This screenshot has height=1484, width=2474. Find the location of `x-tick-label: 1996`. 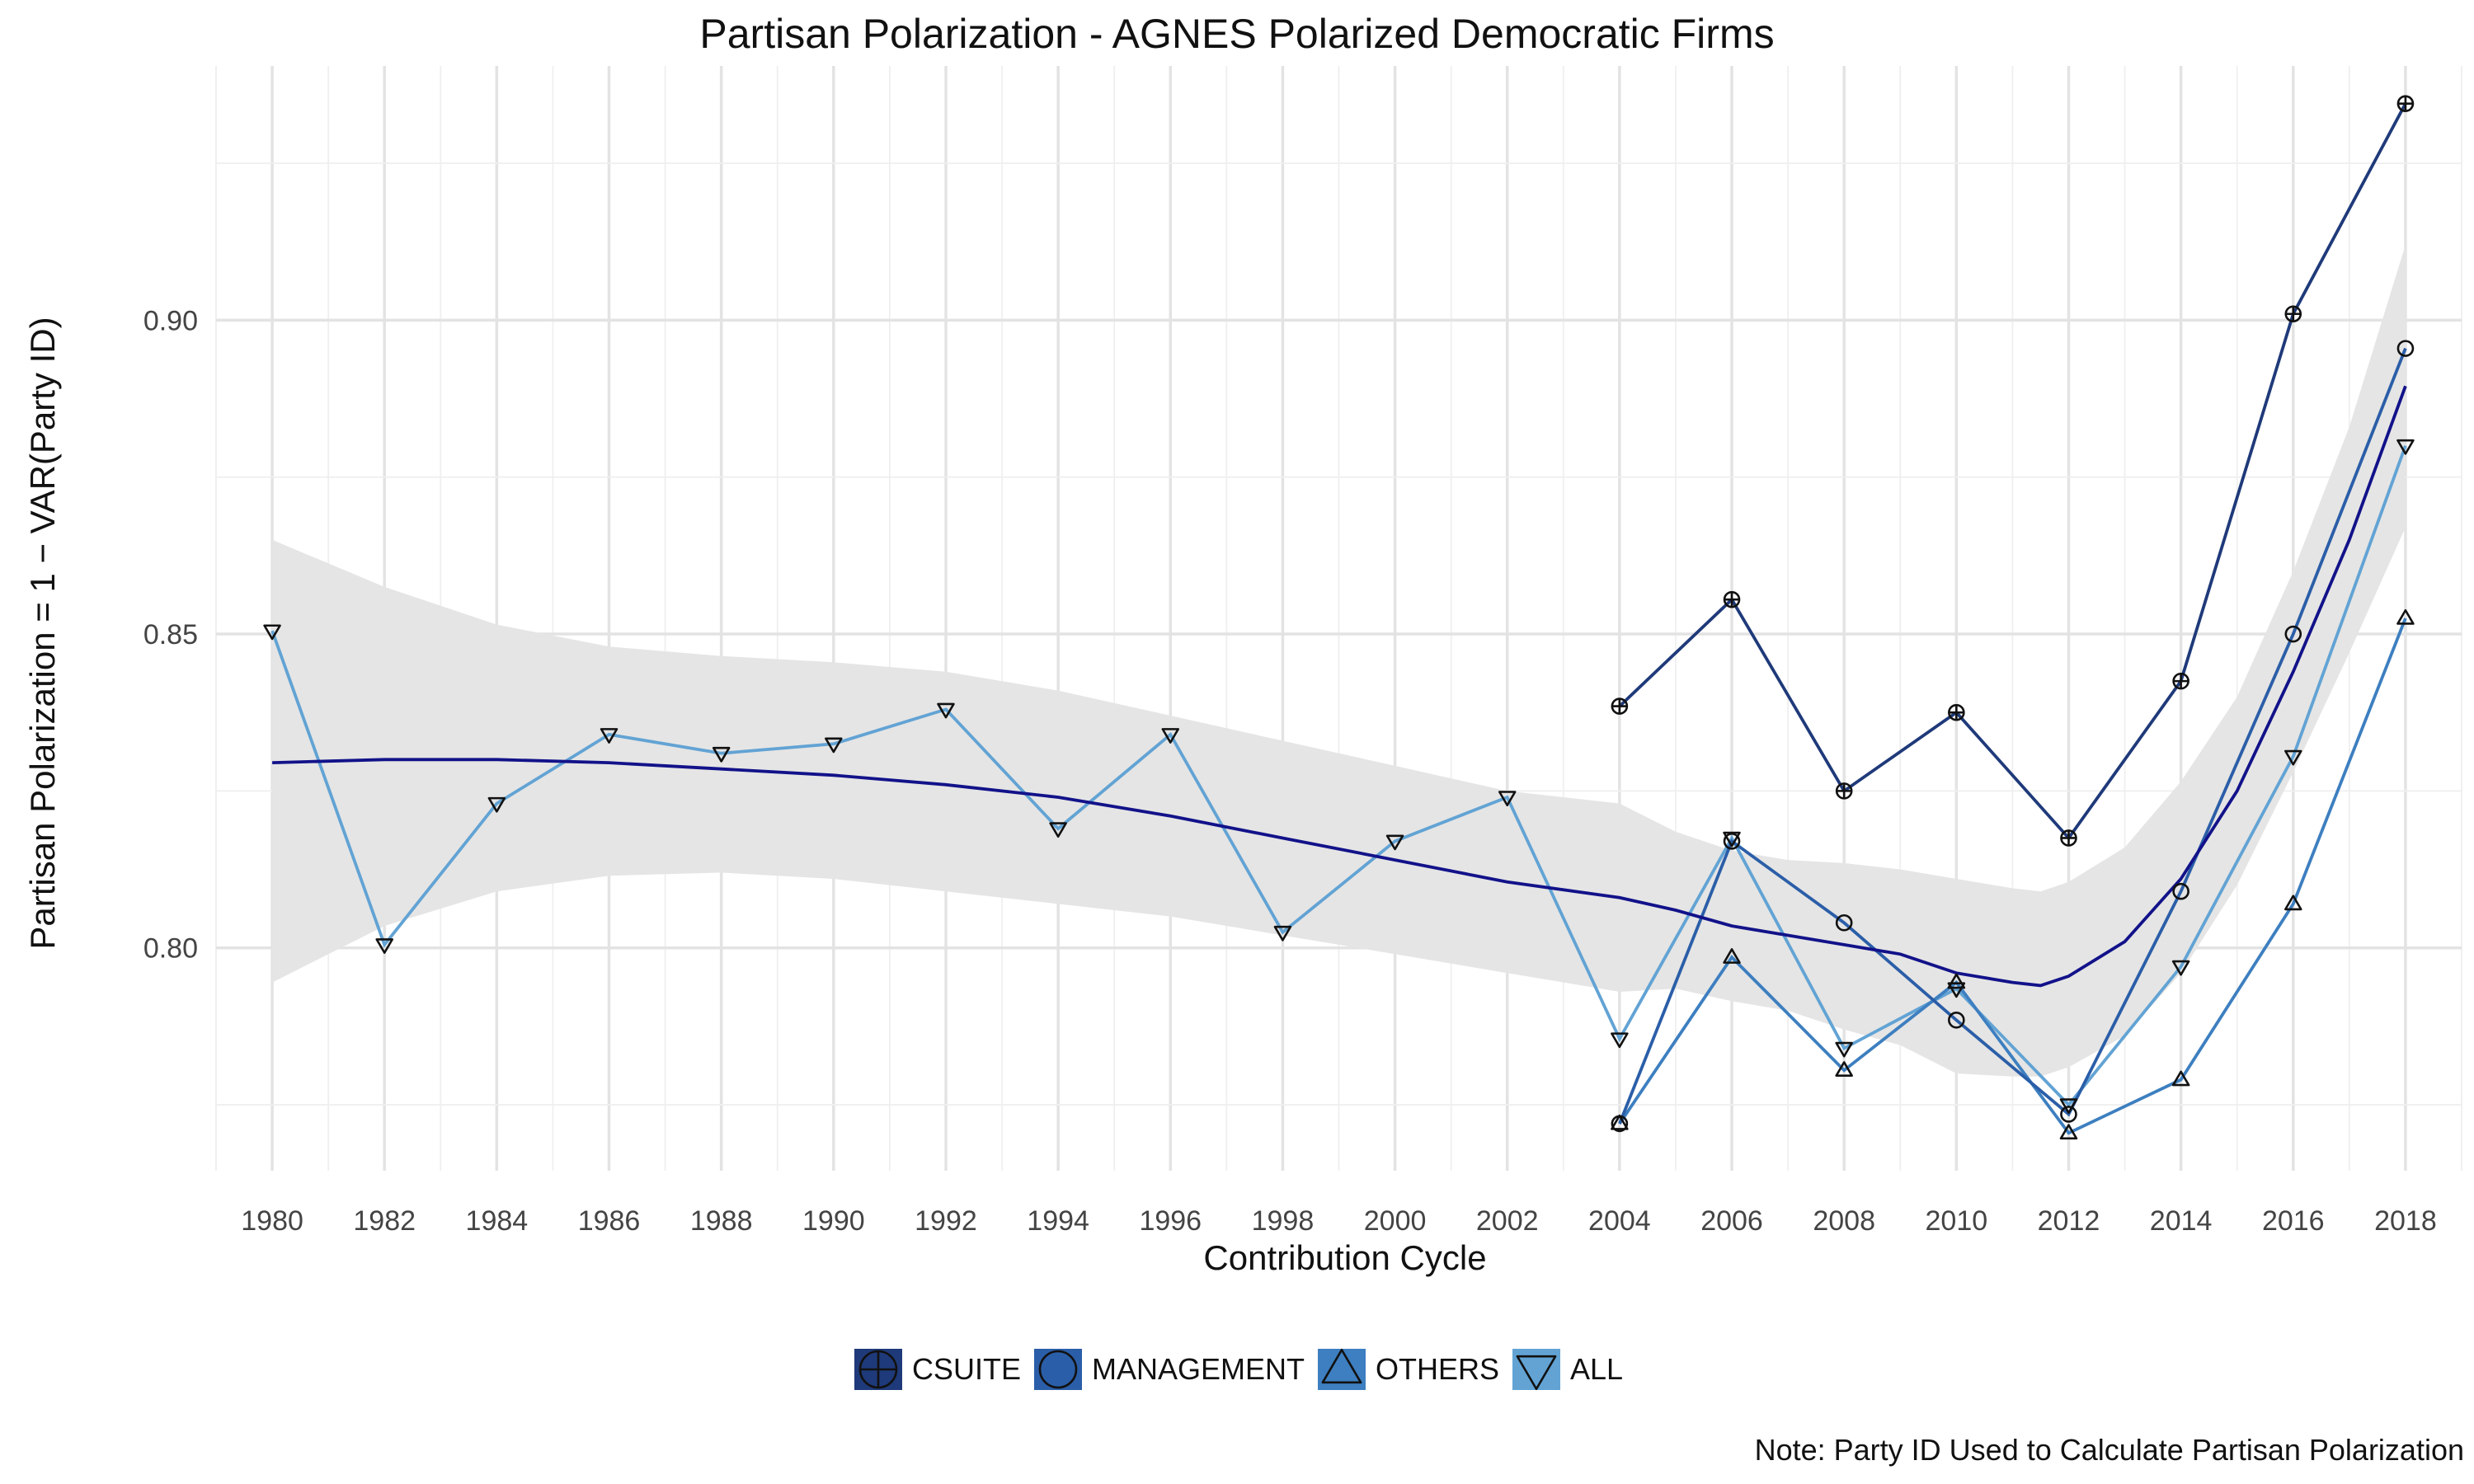

x-tick-label: 1996 is located at coordinates (1170, 1221).